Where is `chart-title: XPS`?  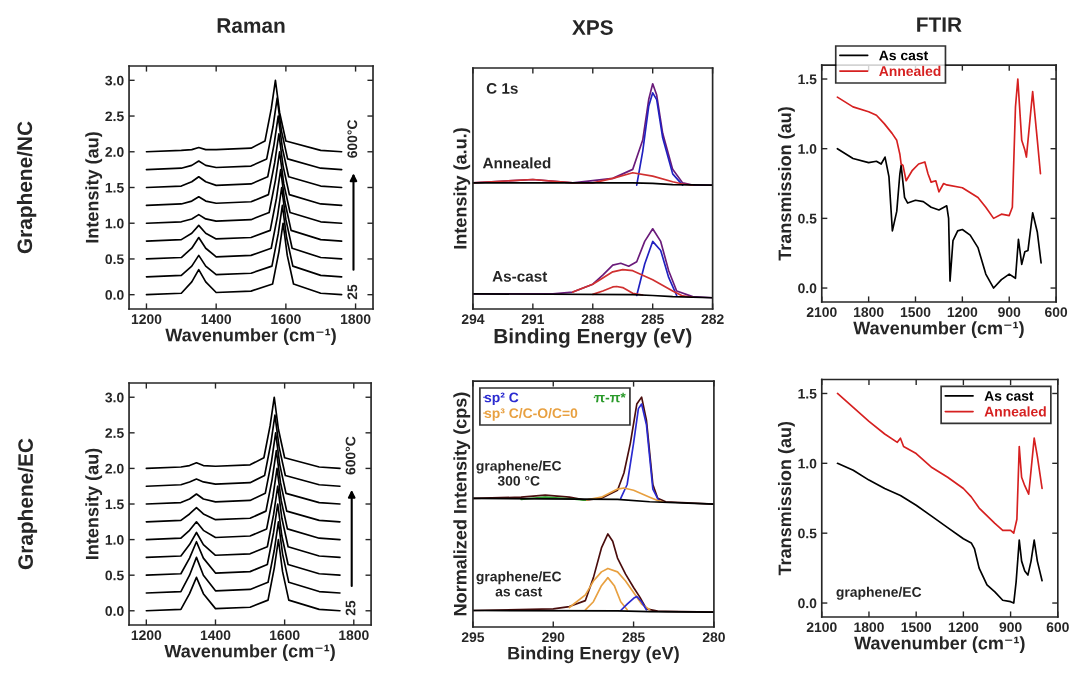 chart-title: XPS is located at coordinates (592, 27).